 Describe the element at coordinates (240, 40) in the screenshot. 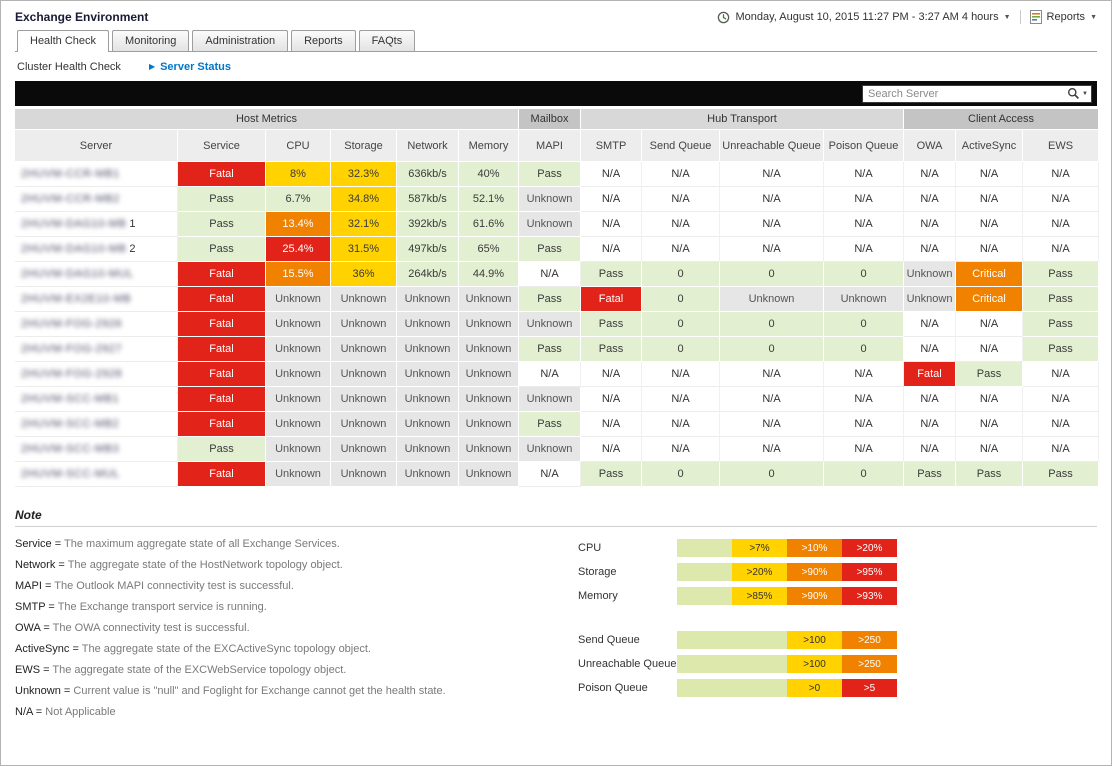

I see `tab-administration: Administration` at that location.